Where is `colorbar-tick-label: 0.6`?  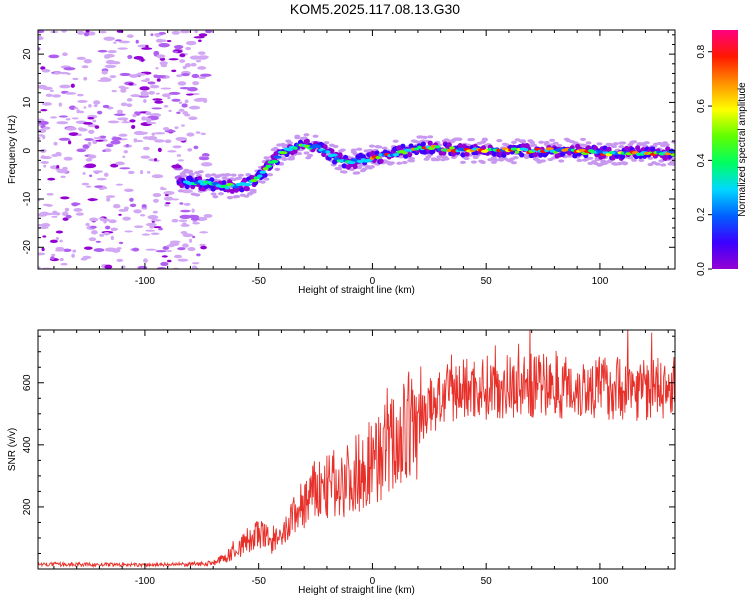 colorbar-tick-label: 0.6 is located at coordinates (701, 106).